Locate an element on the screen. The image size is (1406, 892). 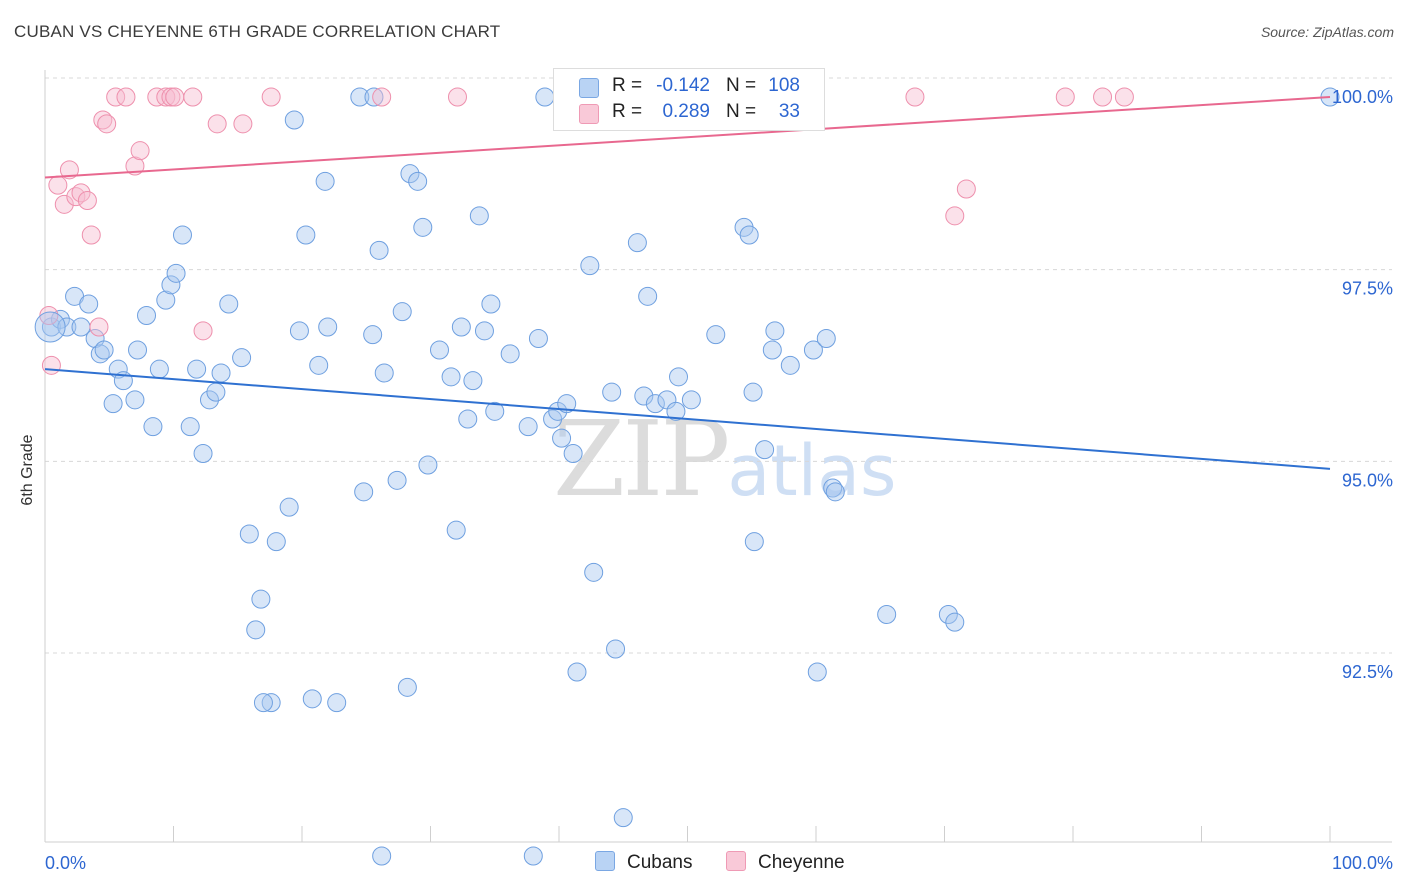
cubans-trend-line is located at coordinates (687, 419).